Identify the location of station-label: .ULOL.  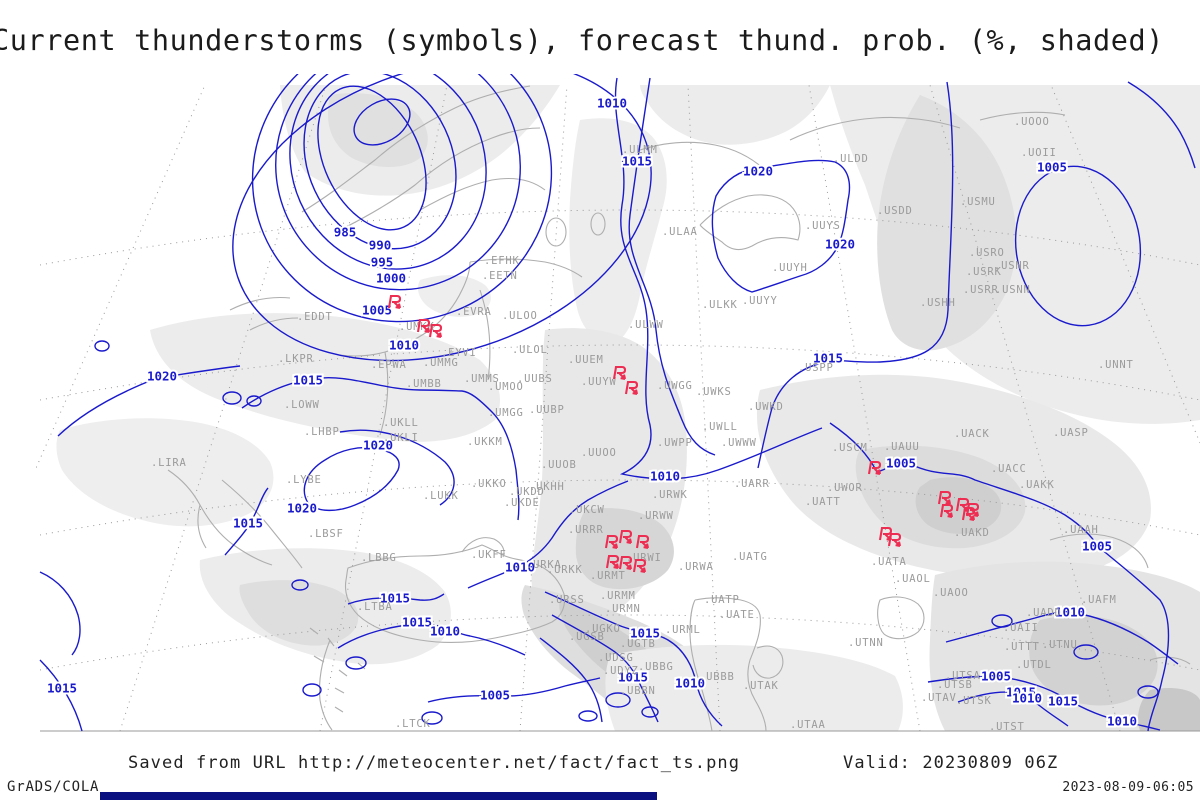
(530, 350).